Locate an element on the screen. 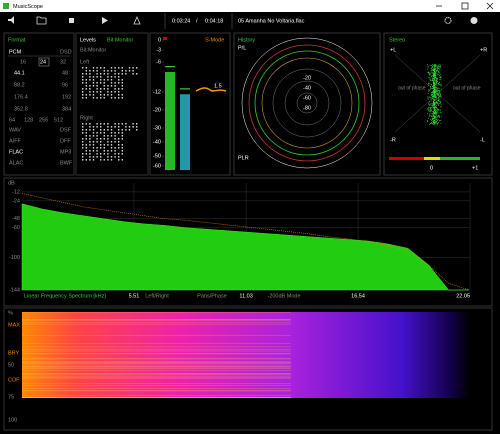 The width and height of the screenshot is (500, 434). stop-button is located at coordinates (71, 20).